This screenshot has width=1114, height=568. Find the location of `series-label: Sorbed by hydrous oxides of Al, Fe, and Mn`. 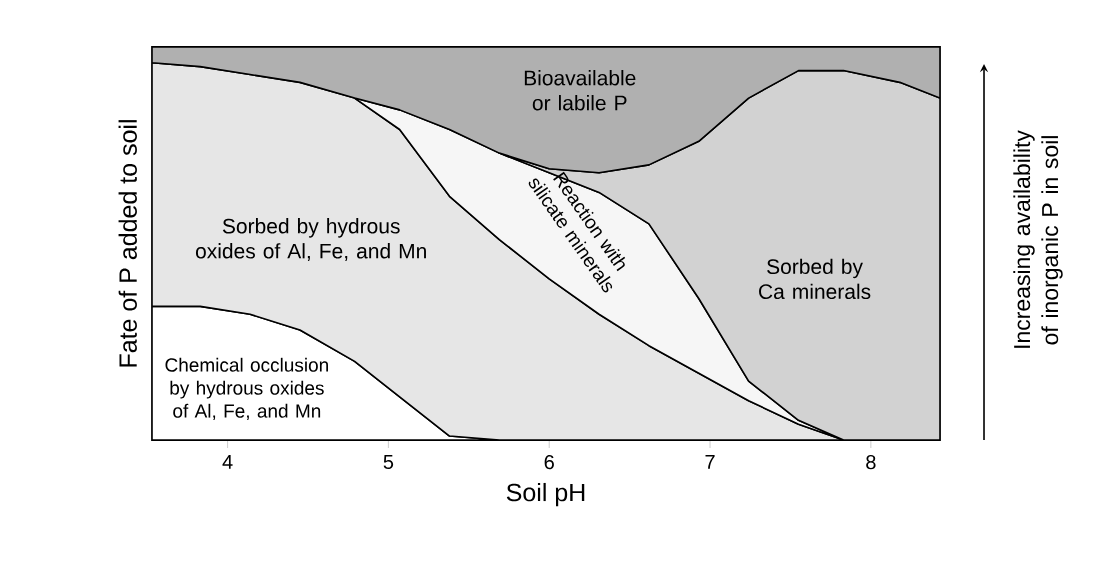

series-label: Sorbed by hydrous oxides of Al, Fe, and Mn is located at coordinates (310, 240).